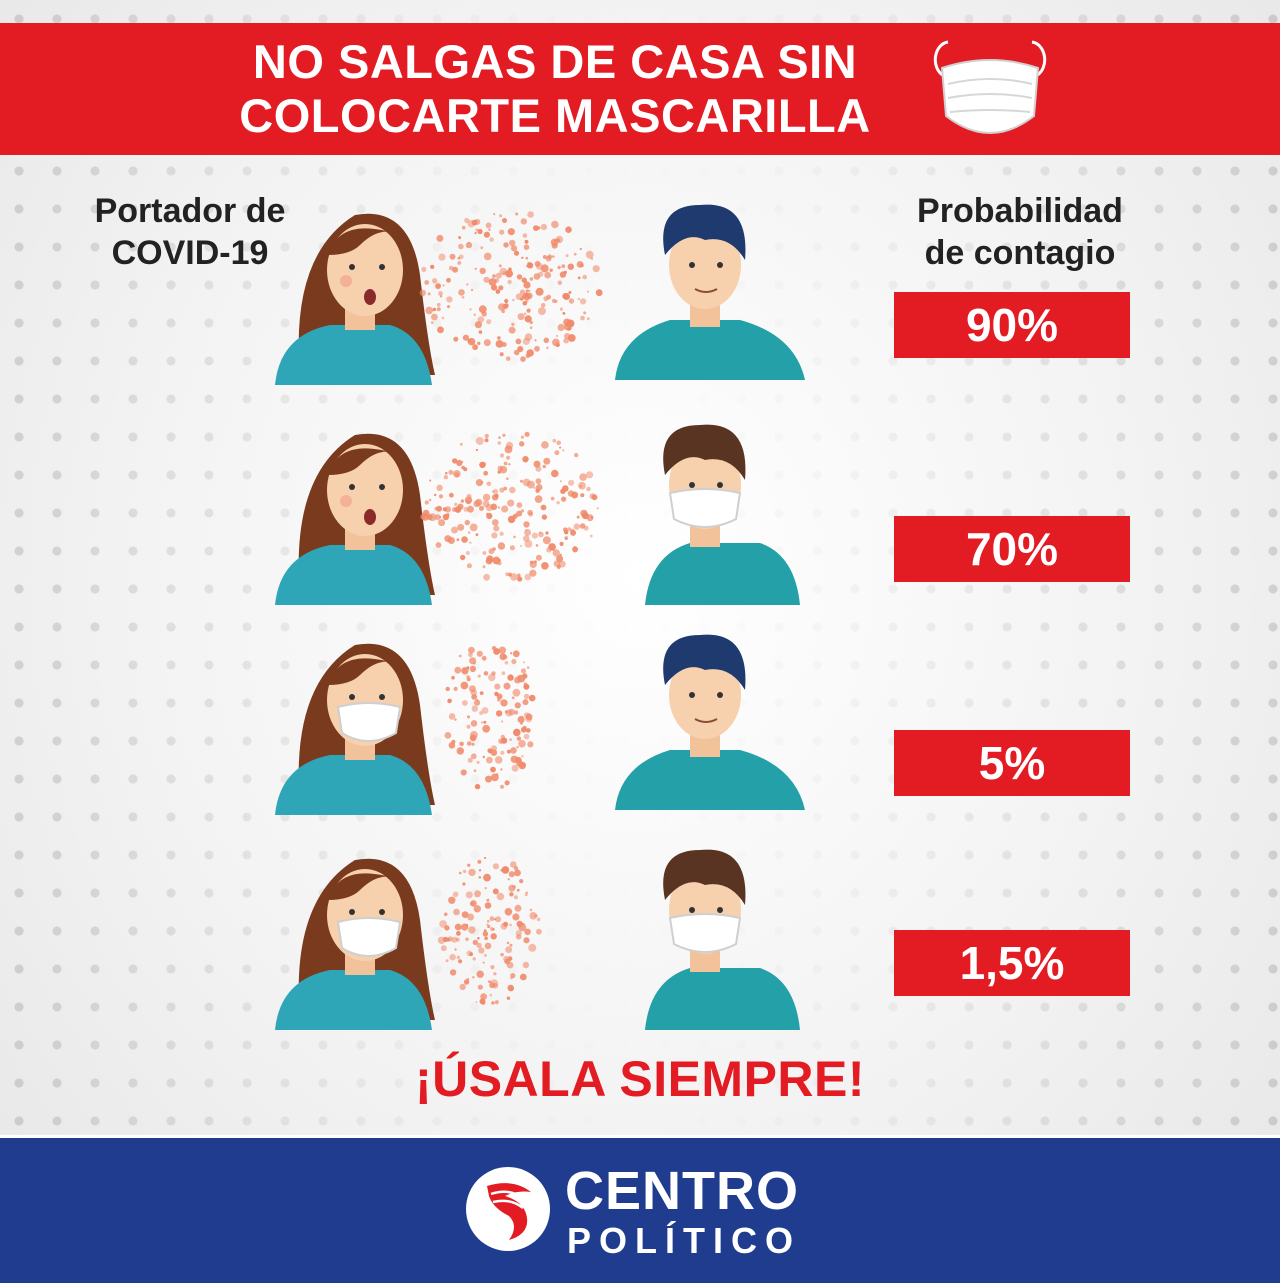 The width and height of the screenshot is (1280, 1283). Describe the element at coordinates (508, 1209) in the screenshot. I see `centro-politico-logo-icon` at that location.